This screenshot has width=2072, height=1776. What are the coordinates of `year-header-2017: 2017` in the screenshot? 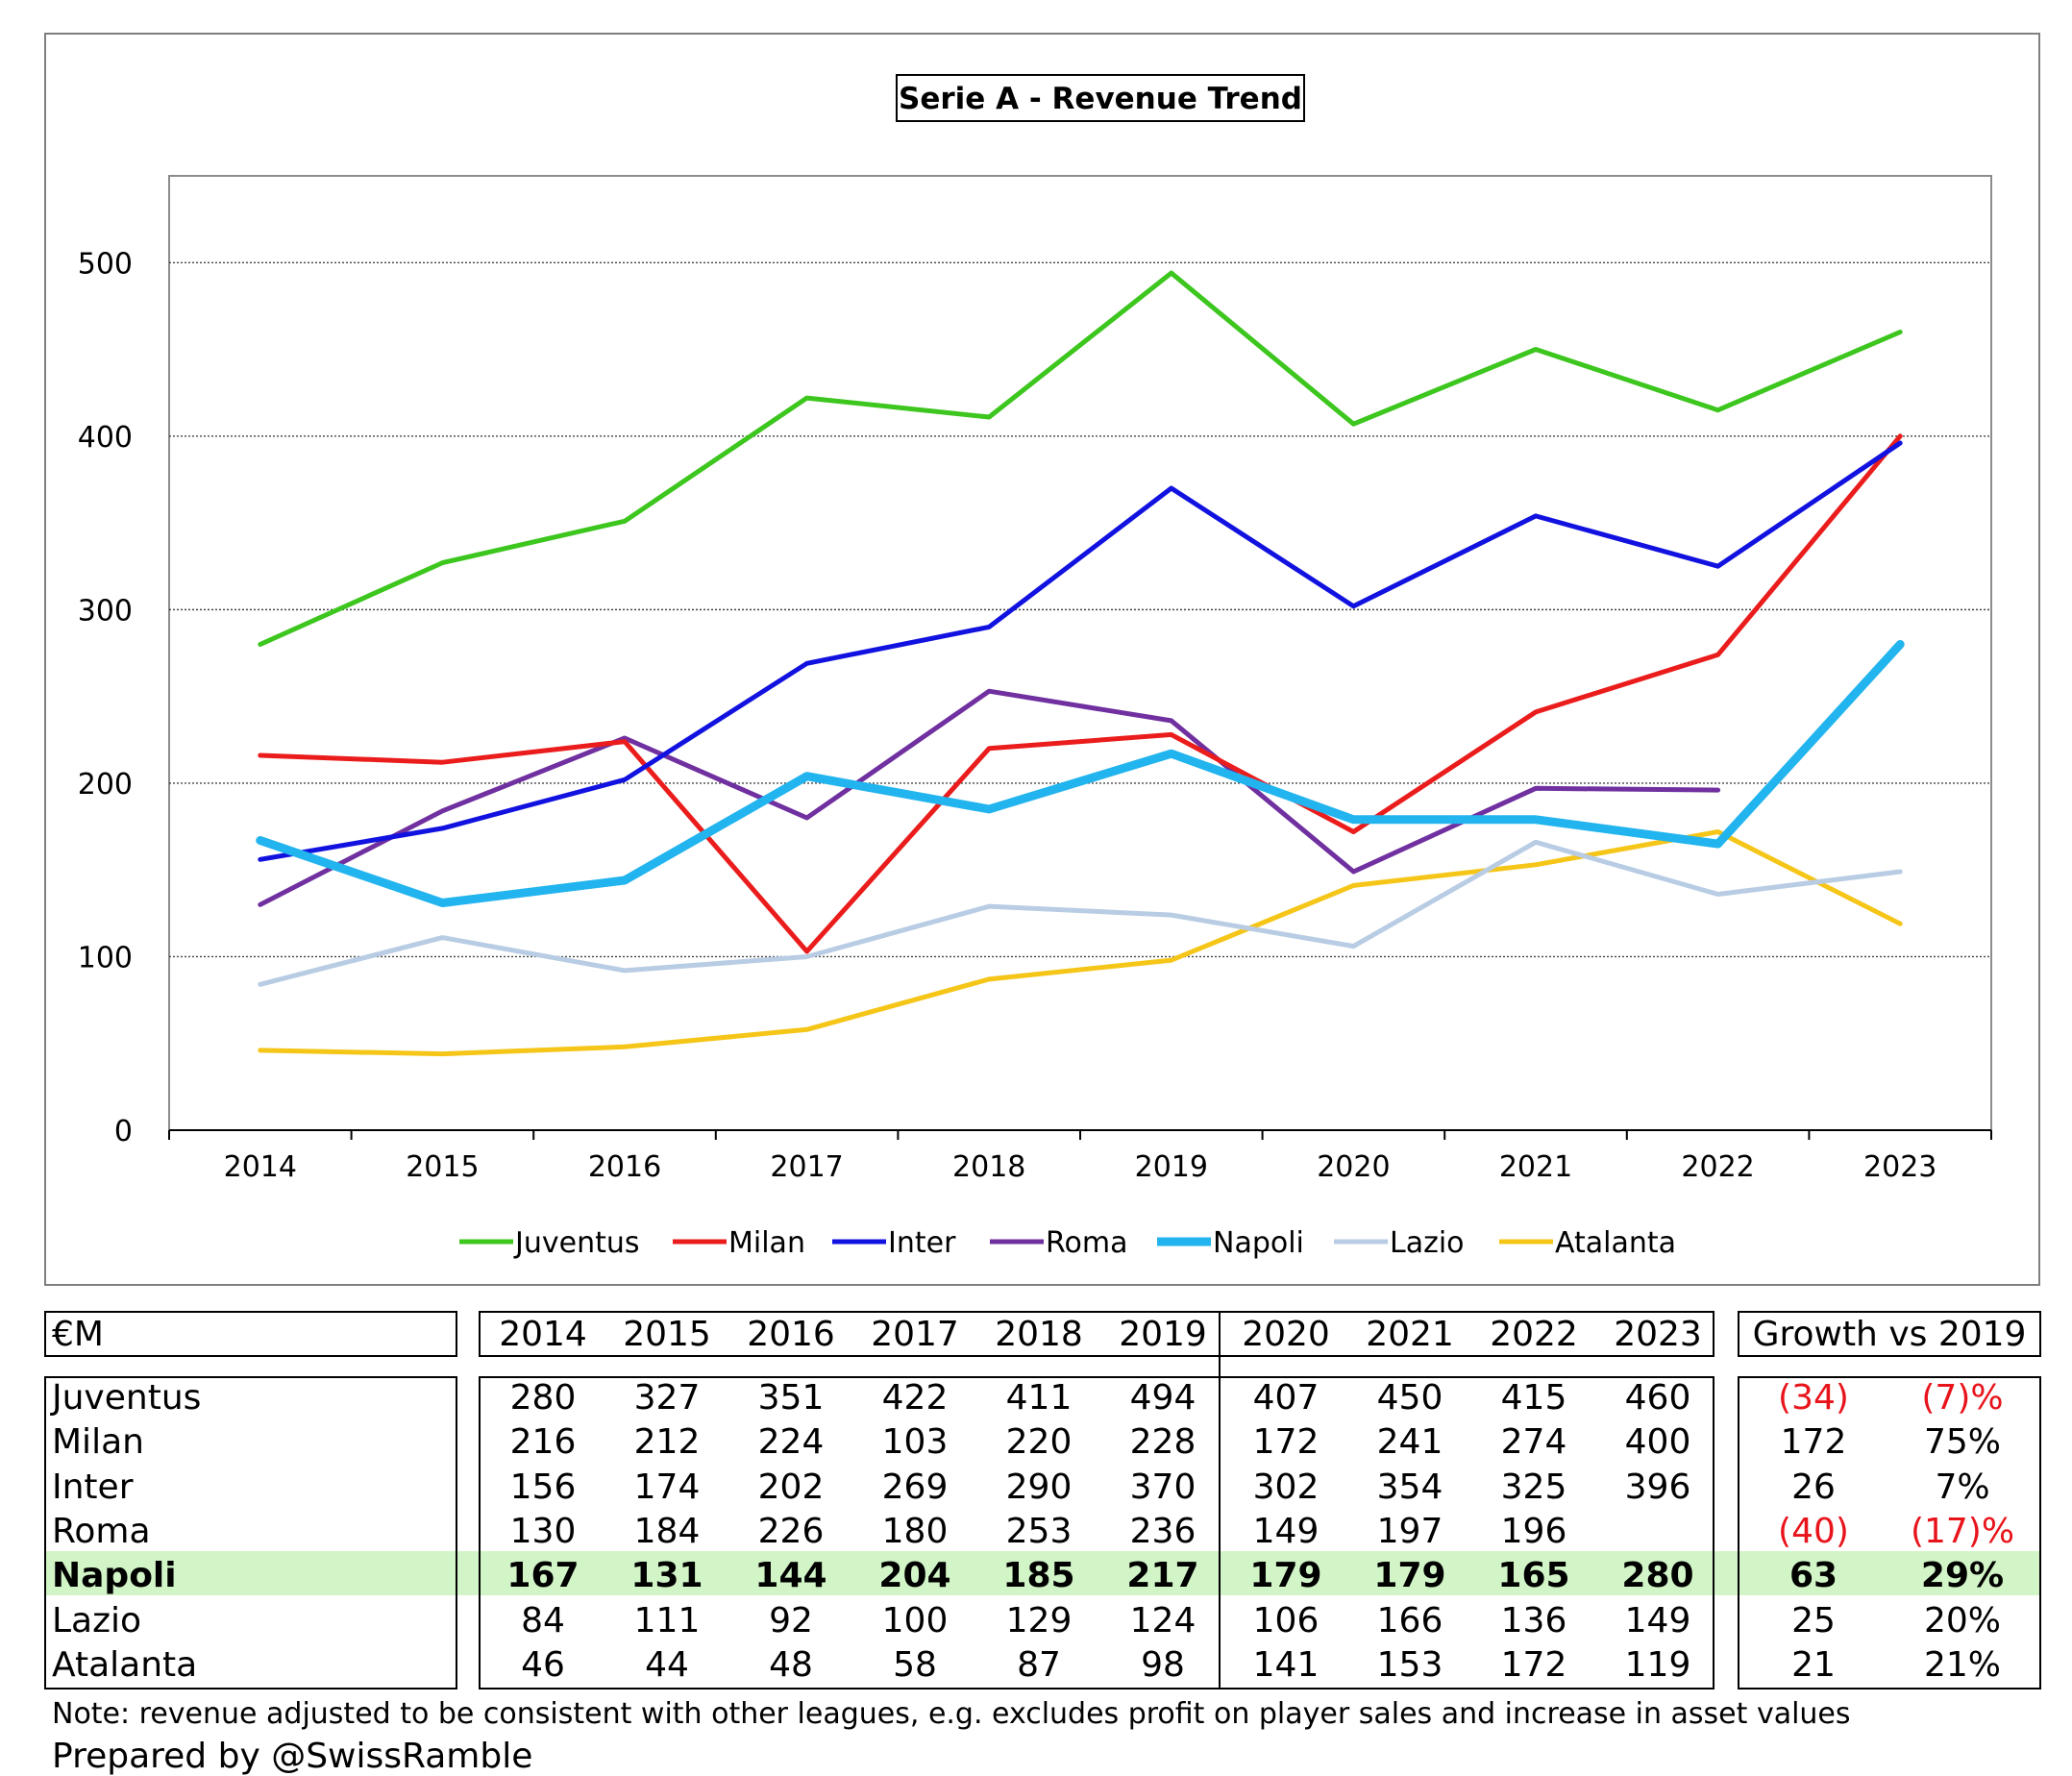 It's located at (915, 1334).